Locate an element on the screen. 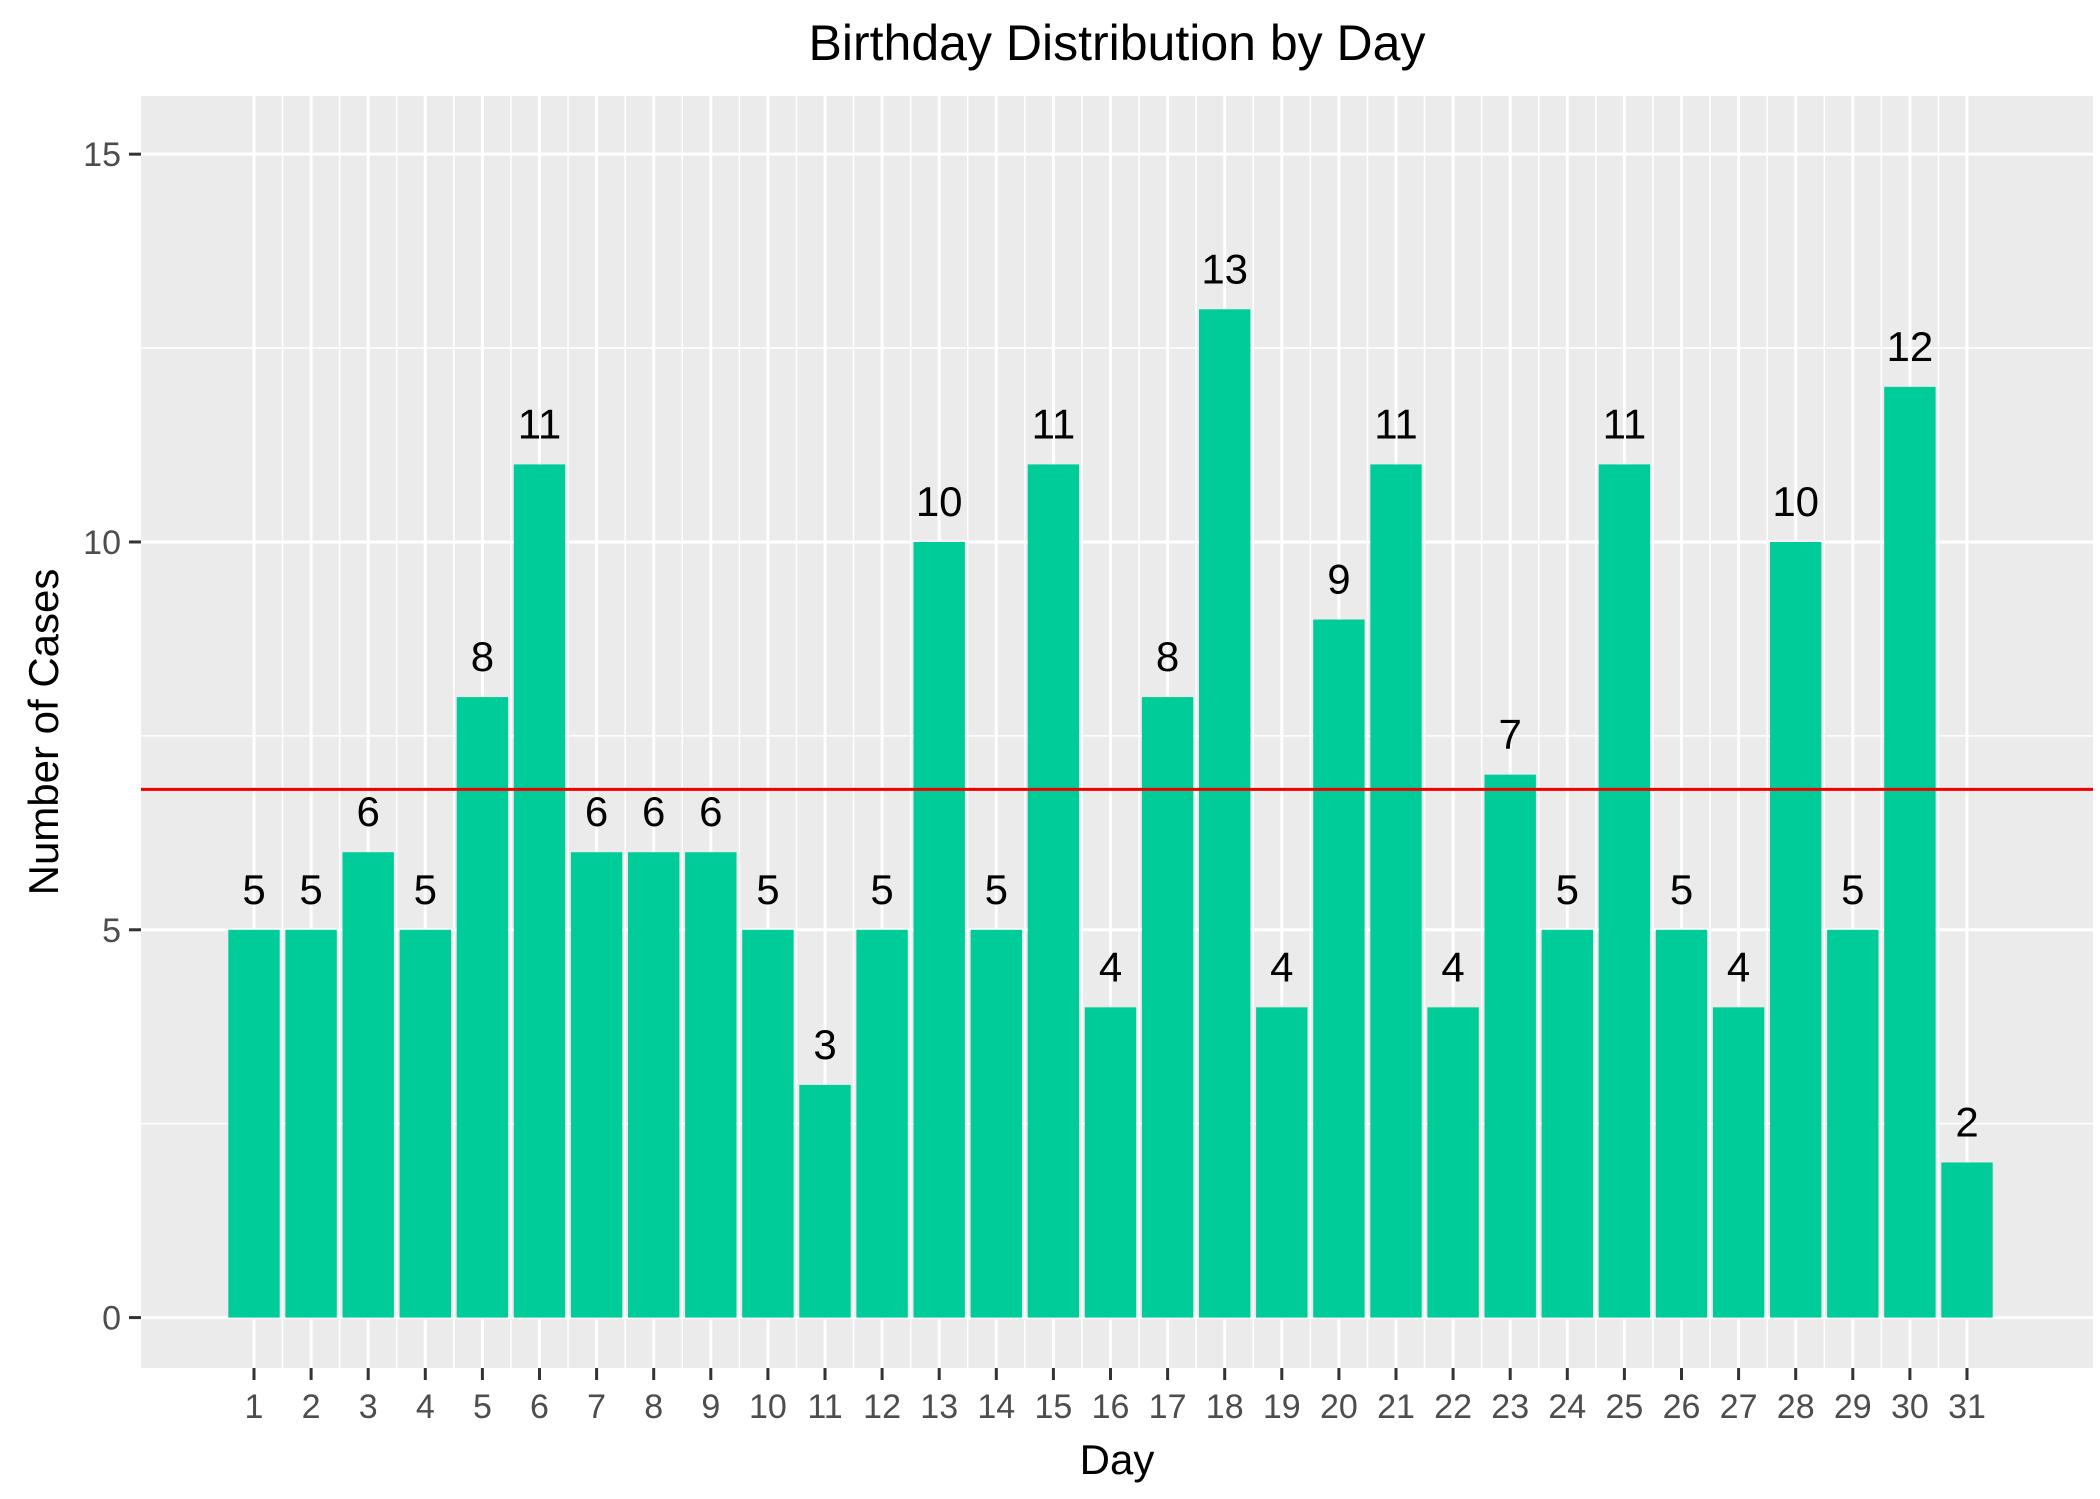 The image size is (2100, 1499). y-axis-title: Number of Cases is located at coordinates (43, 732).